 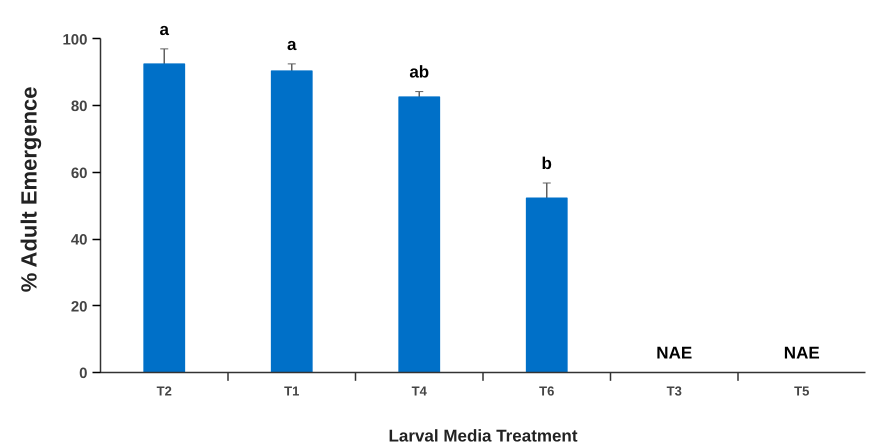 I want to click on annotation: ab, so click(x=419, y=72).